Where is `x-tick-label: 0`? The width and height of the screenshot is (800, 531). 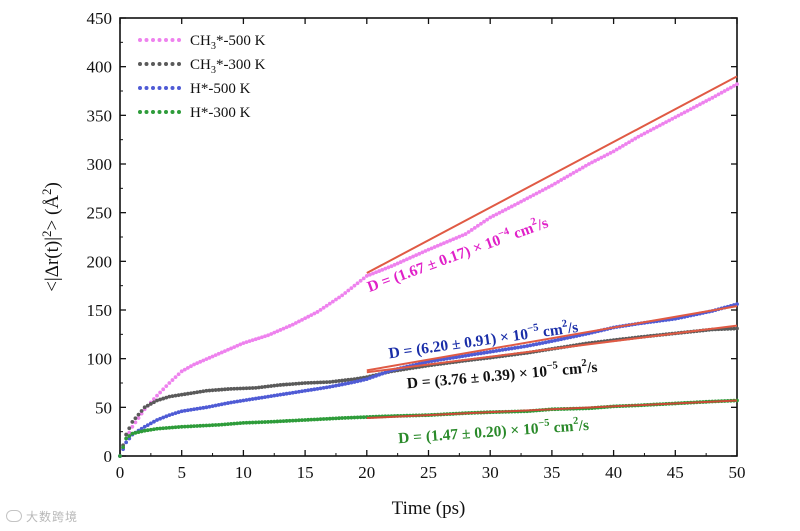
x-tick-label: 0 is located at coordinates (120, 472).